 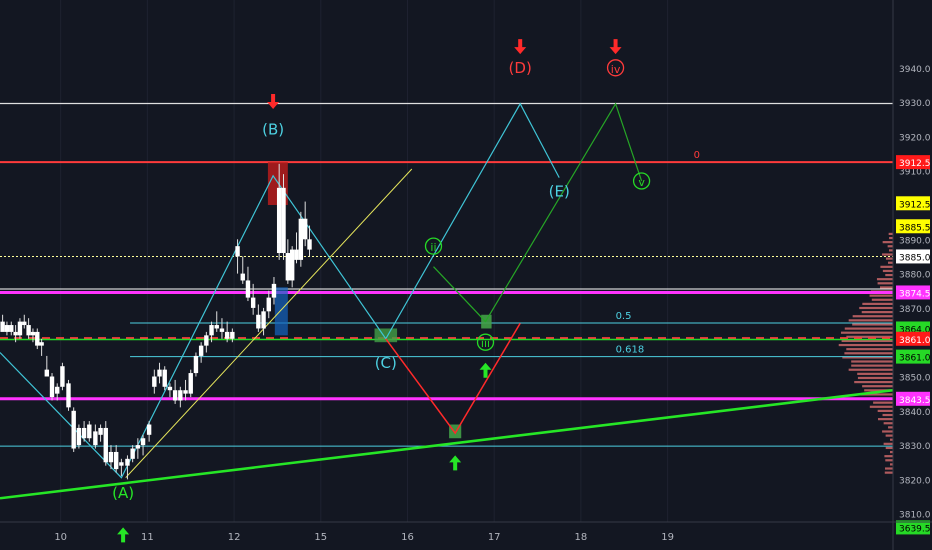 What do you see at coordinates (581, 537) in the screenshot?
I see `time-tick-label: 18` at bounding box center [581, 537].